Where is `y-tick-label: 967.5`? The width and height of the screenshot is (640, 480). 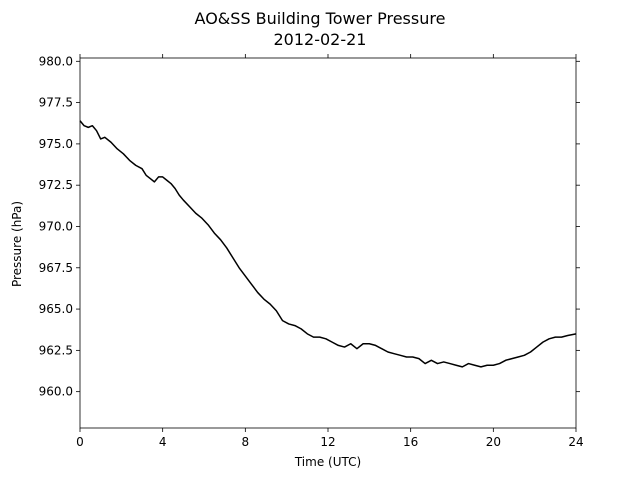 y-tick-label: 967.5 is located at coordinates (56, 268).